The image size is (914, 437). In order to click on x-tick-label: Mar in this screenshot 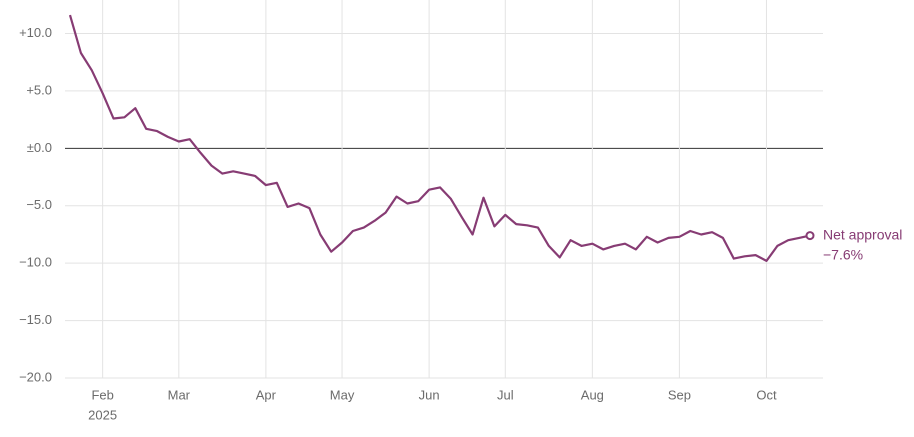, I will do `click(179, 394)`.